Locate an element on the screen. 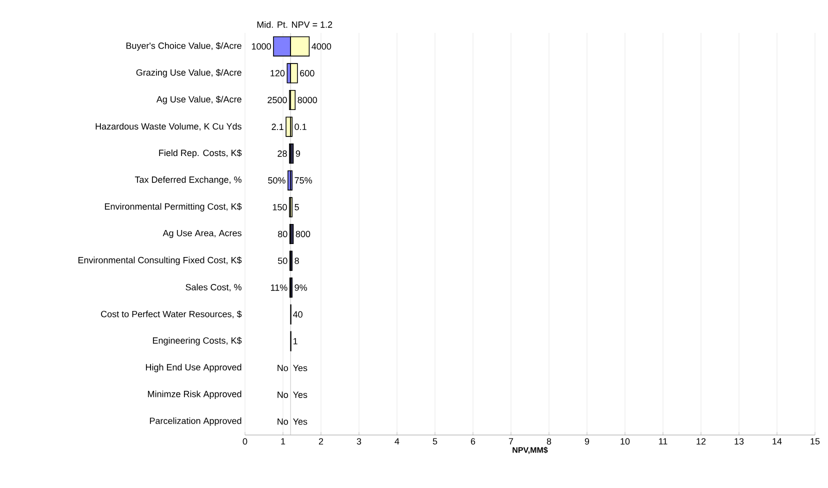 Image resolution: width=828 pixels, height=488 pixels. y-tick-label: High End Use Approved is located at coordinates (194, 368).